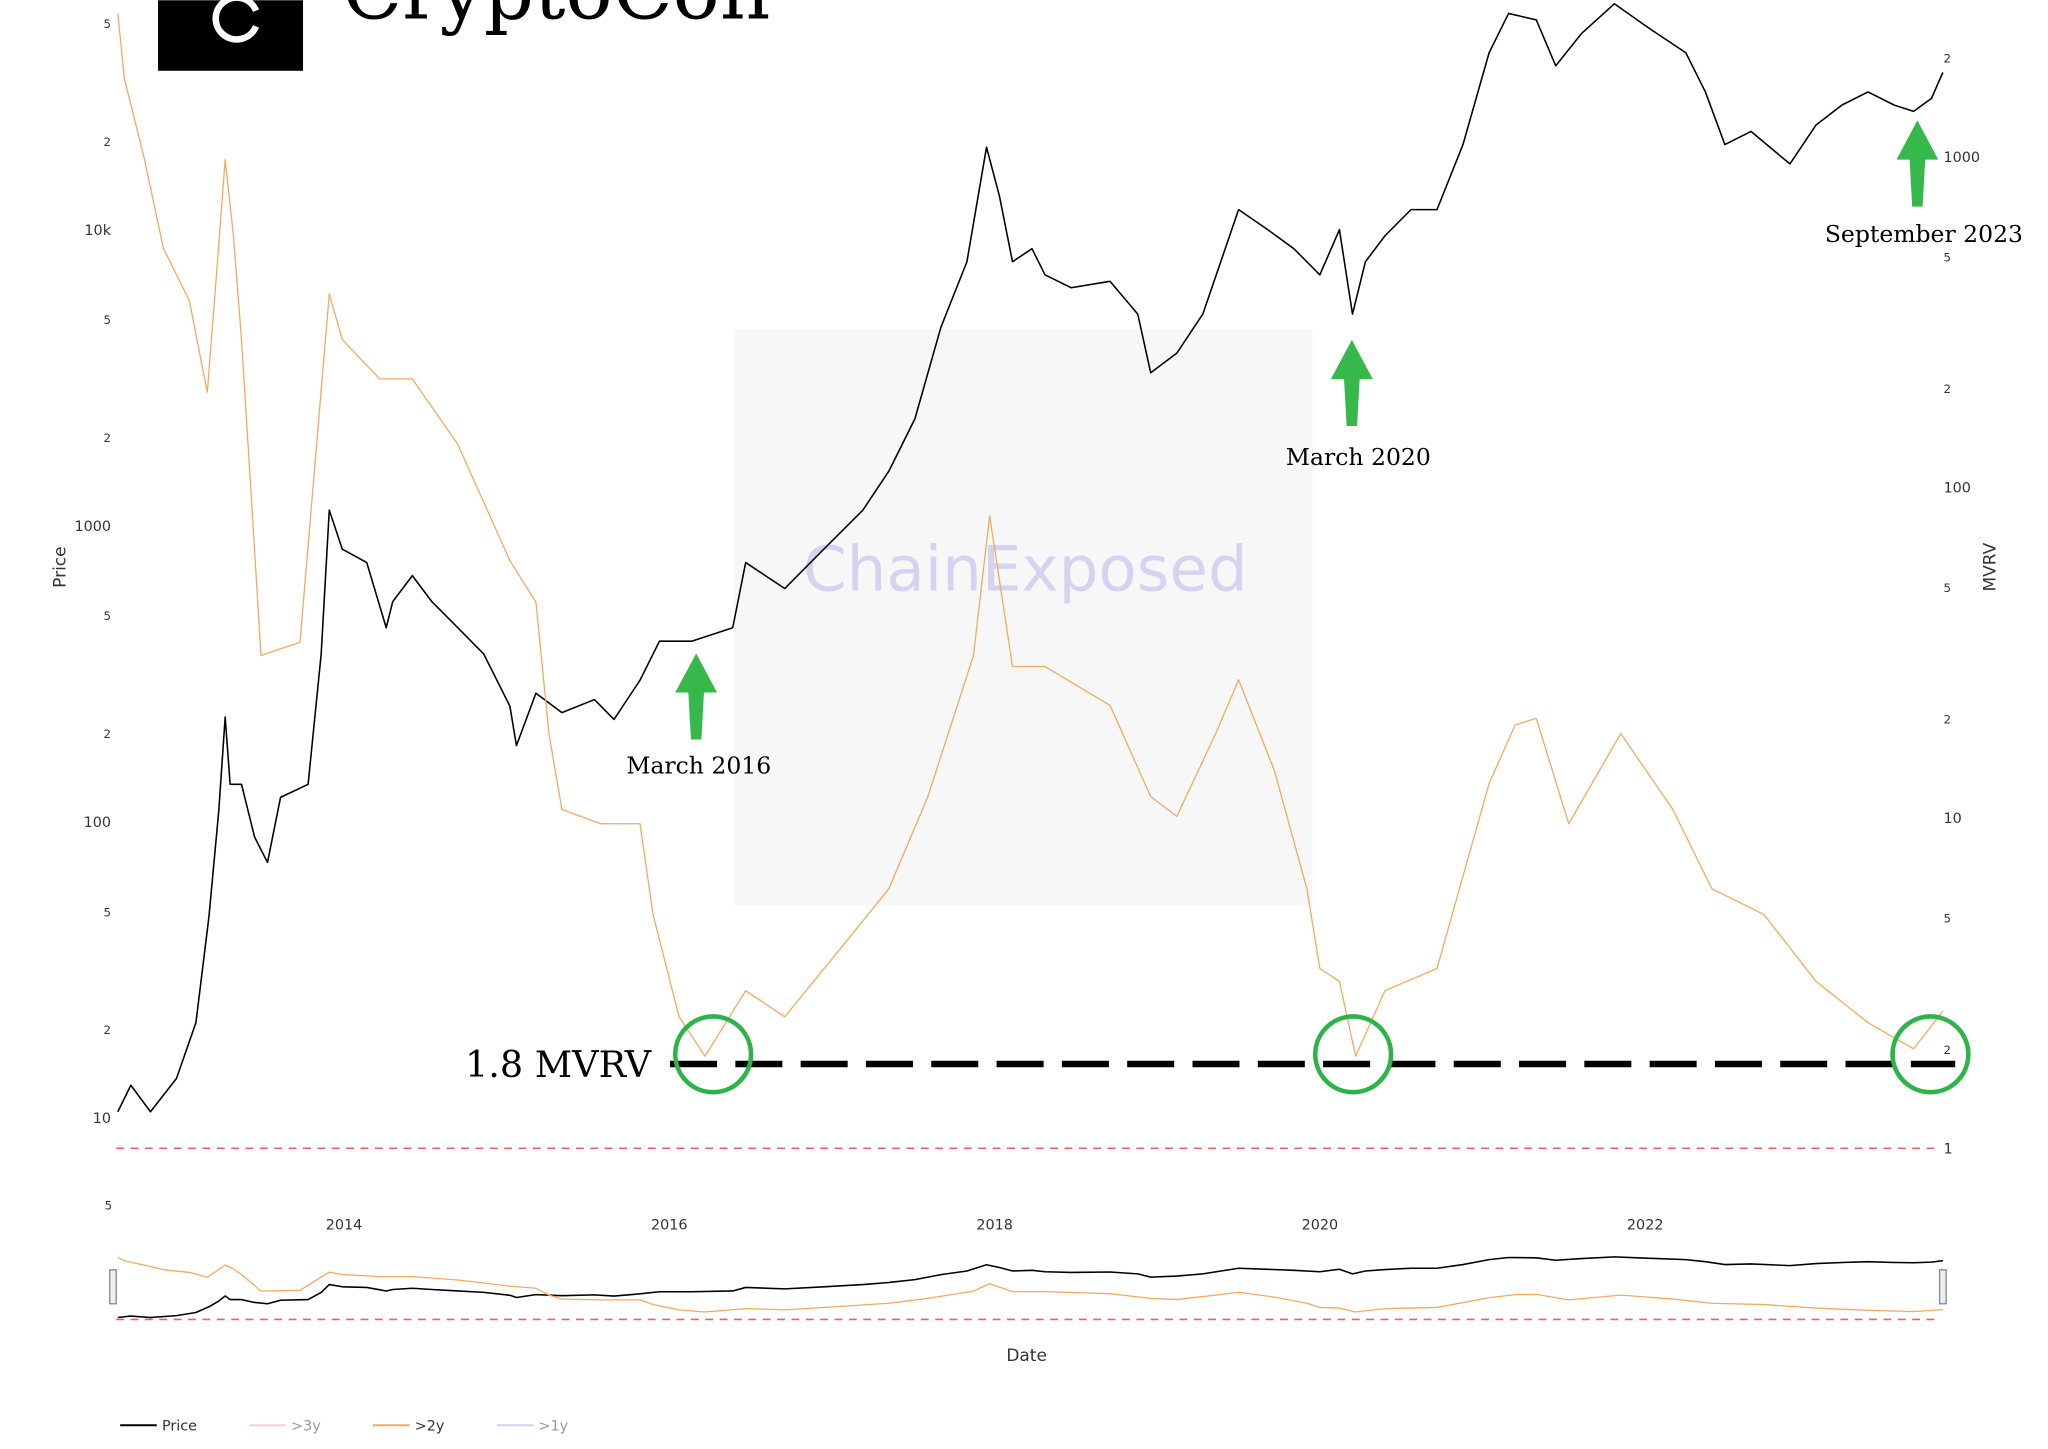 The height and width of the screenshot is (1449, 2048). What do you see at coordinates (344, 1225) in the screenshot?
I see `x-tick-label: 2014` at bounding box center [344, 1225].